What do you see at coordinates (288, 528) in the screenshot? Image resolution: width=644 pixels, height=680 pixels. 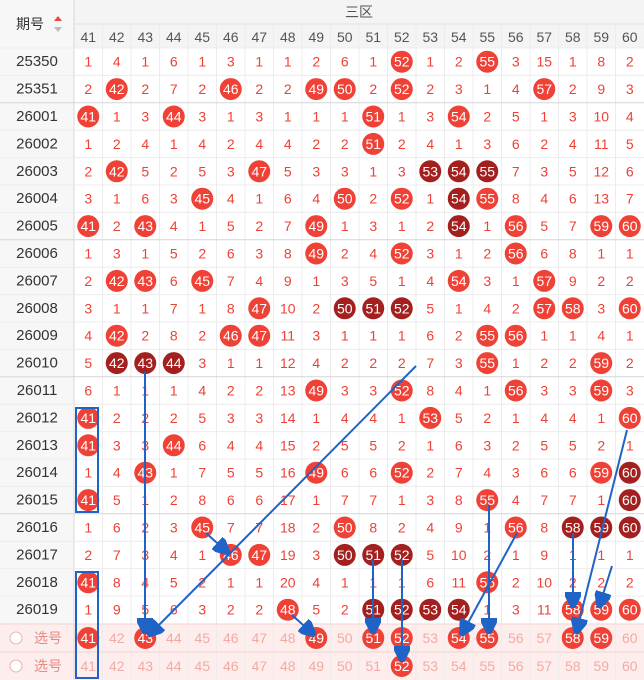 I see `miss-count: 18` at bounding box center [288, 528].